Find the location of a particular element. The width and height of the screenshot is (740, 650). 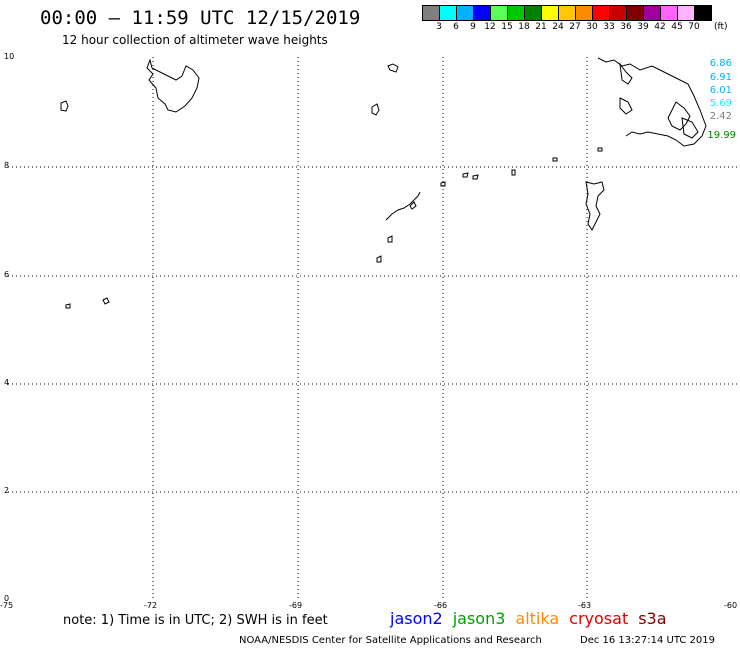

color-scale-swatches is located at coordinates (567, 13).